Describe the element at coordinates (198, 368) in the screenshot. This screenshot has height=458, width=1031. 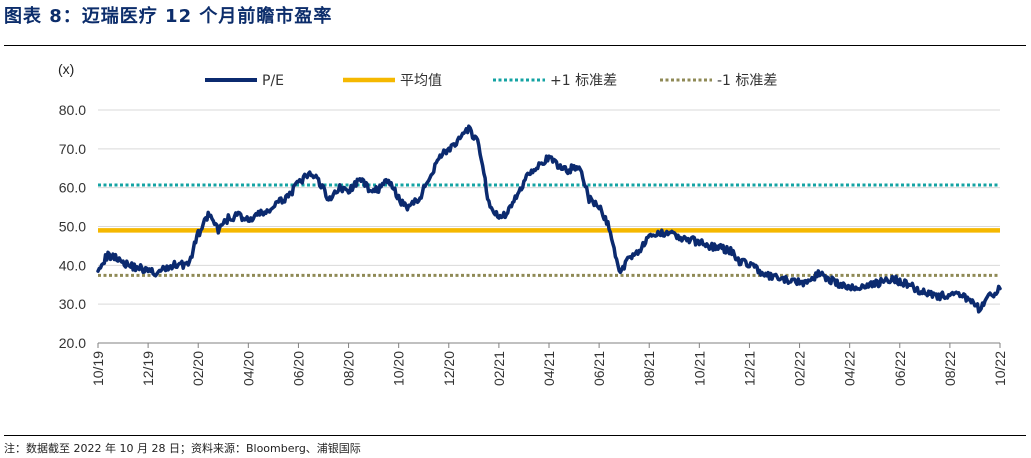
I see `x-tick-label: 02/20` at that location.